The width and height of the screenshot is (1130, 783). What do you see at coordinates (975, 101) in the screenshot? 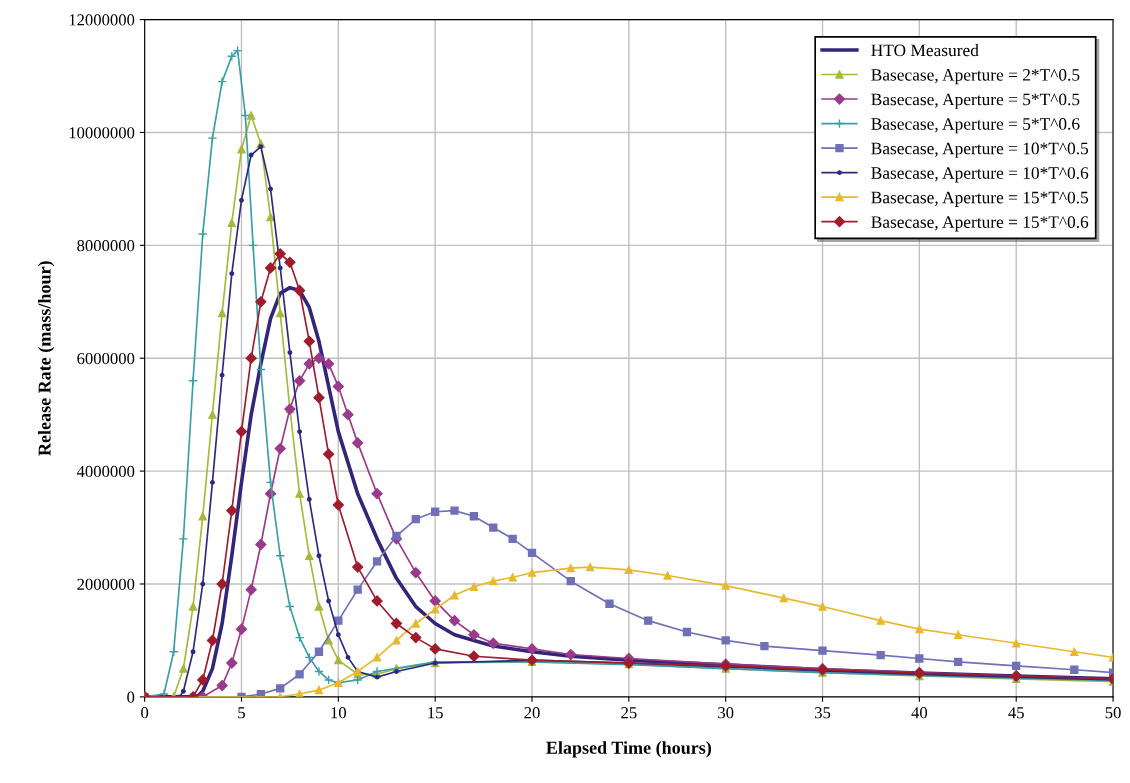
I see `legend-label: Basecase, Aperture = 5*T^0.5` at bounding box center [975, 101].